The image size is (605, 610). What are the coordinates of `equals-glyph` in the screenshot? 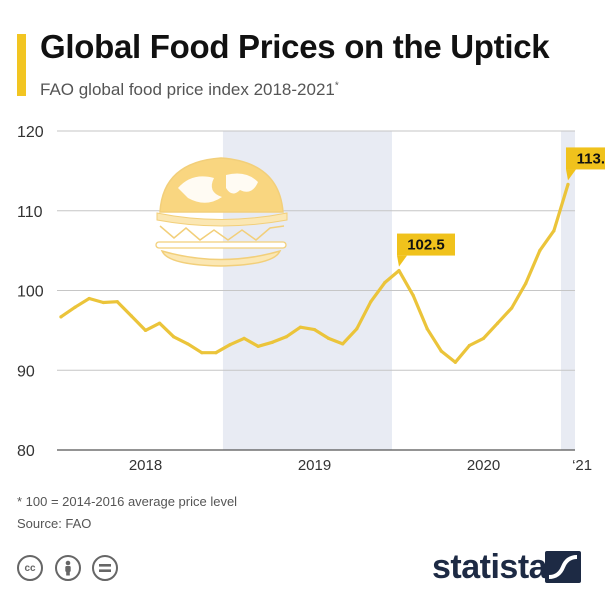 It's located at (105, 568).